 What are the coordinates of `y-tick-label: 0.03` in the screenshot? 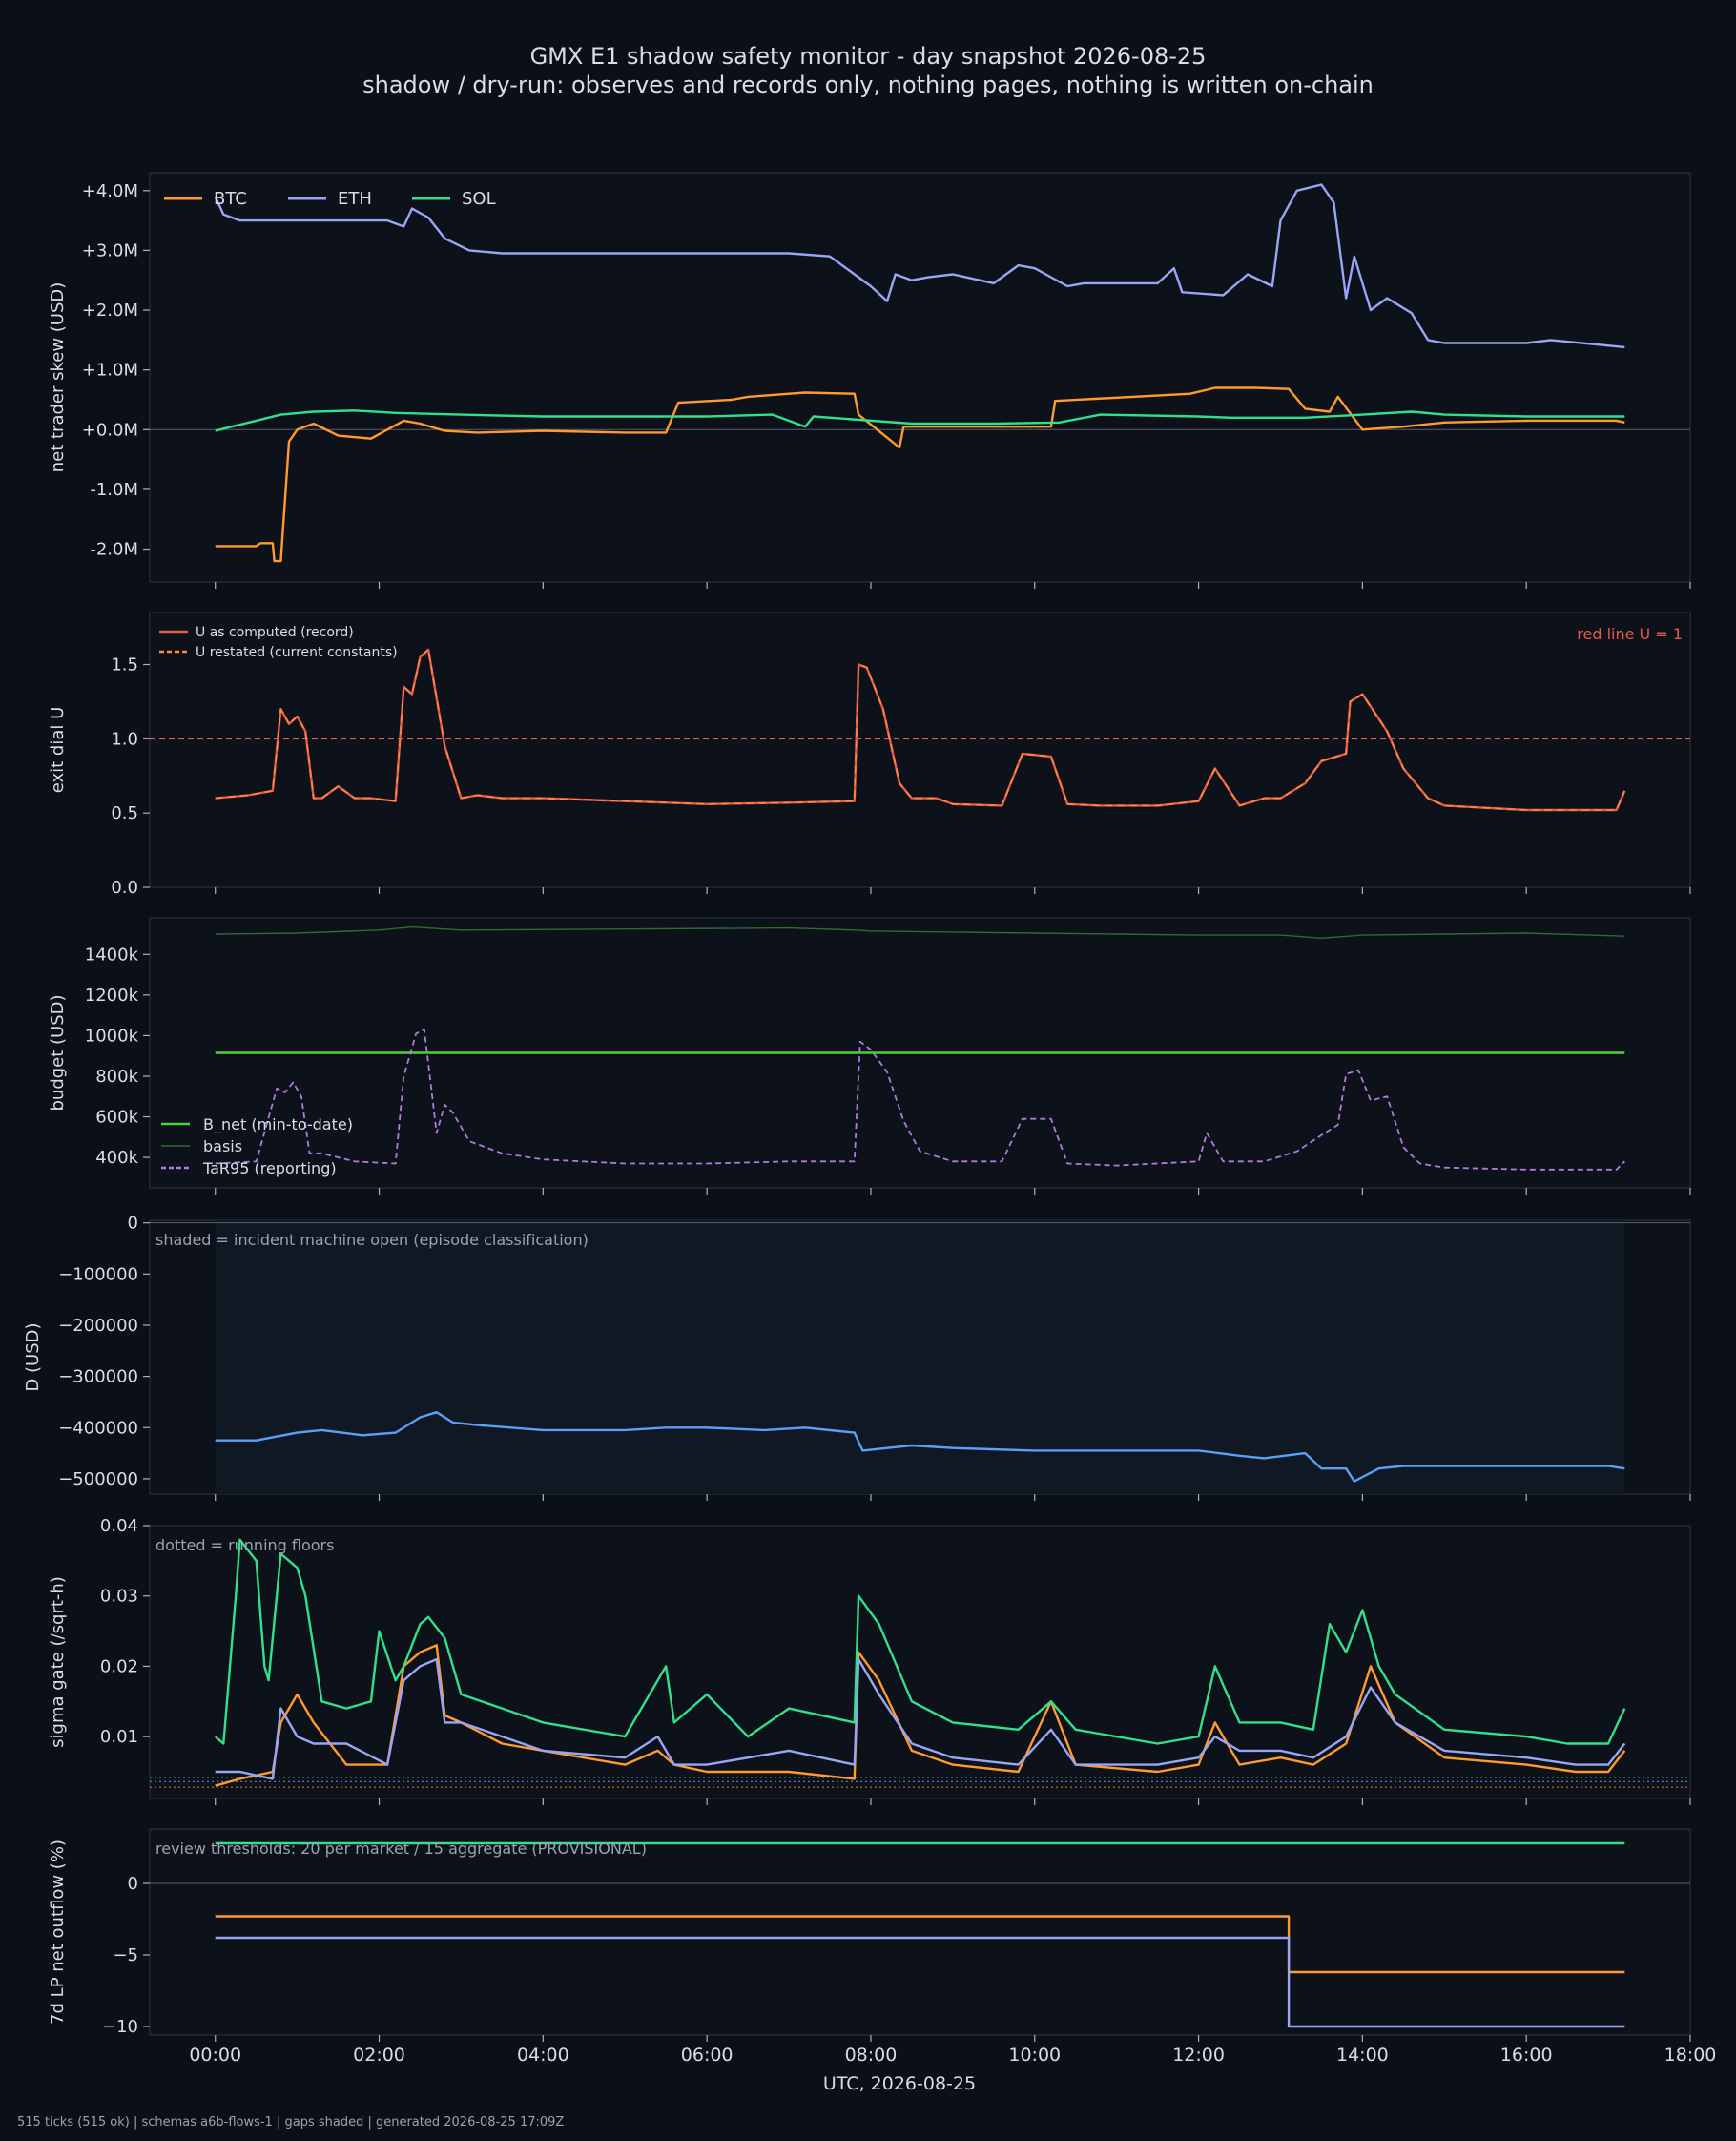 It's located at (119, 1597).